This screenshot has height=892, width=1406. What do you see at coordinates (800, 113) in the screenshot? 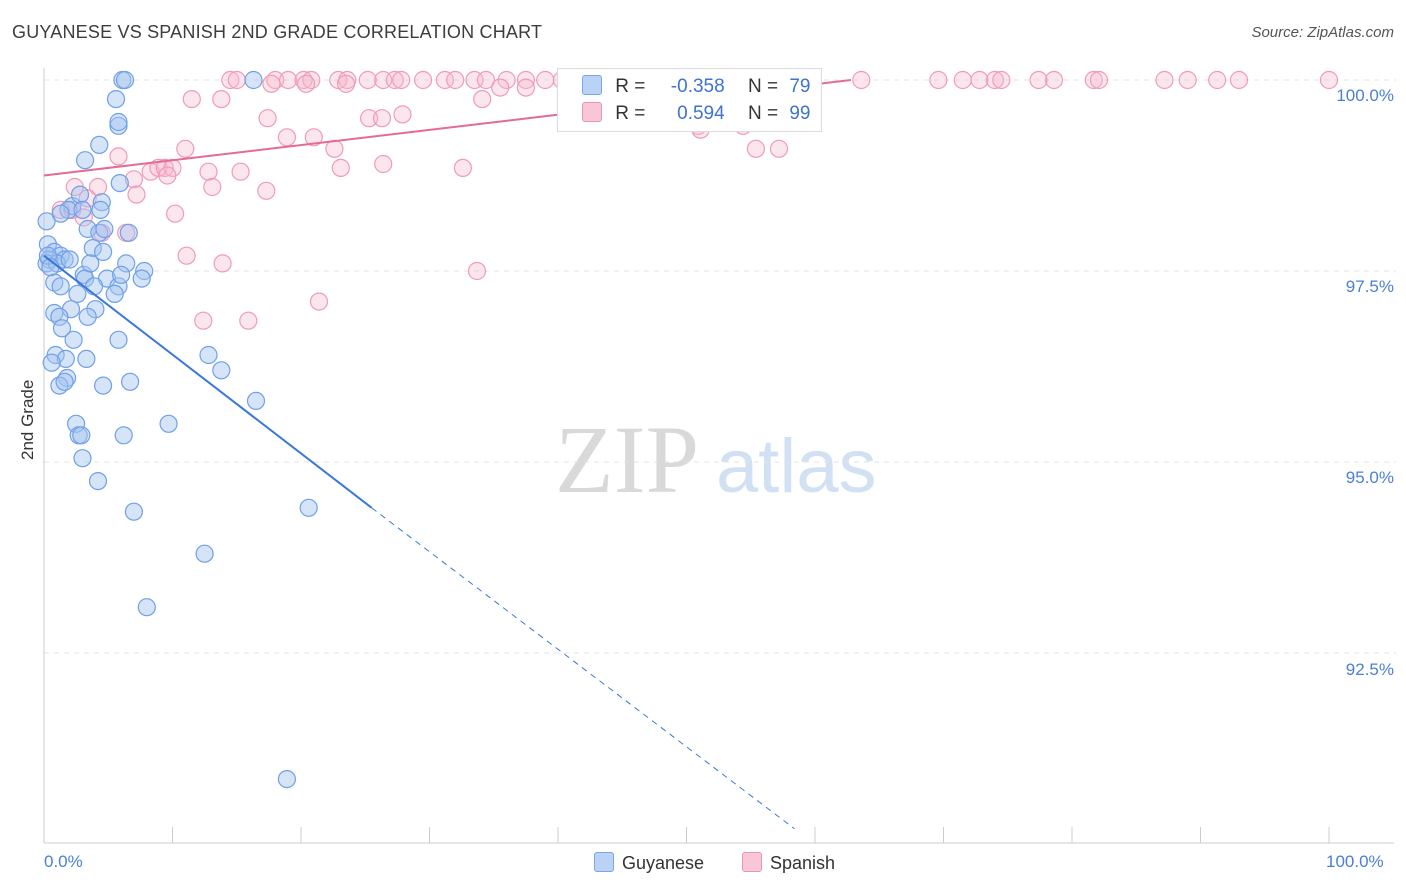
I see `spanish-n-value: 99` at bounding box center [800, 113].